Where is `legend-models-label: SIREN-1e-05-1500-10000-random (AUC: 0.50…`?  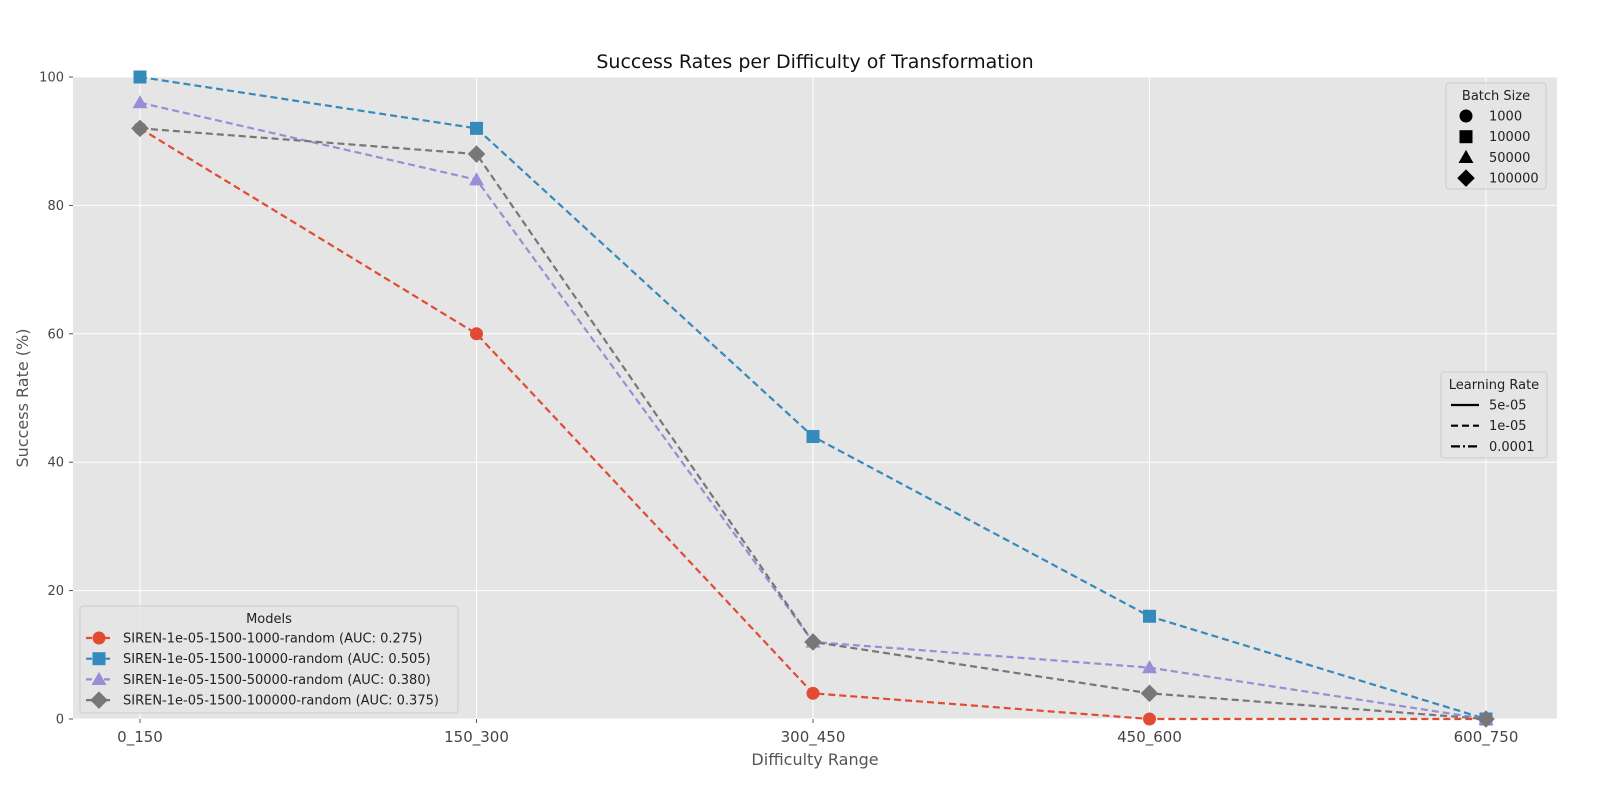 legend-models-label: SIREN-1e-05-1500-10000-random (AUC: 0.50… is located at coordinates (277, 659).